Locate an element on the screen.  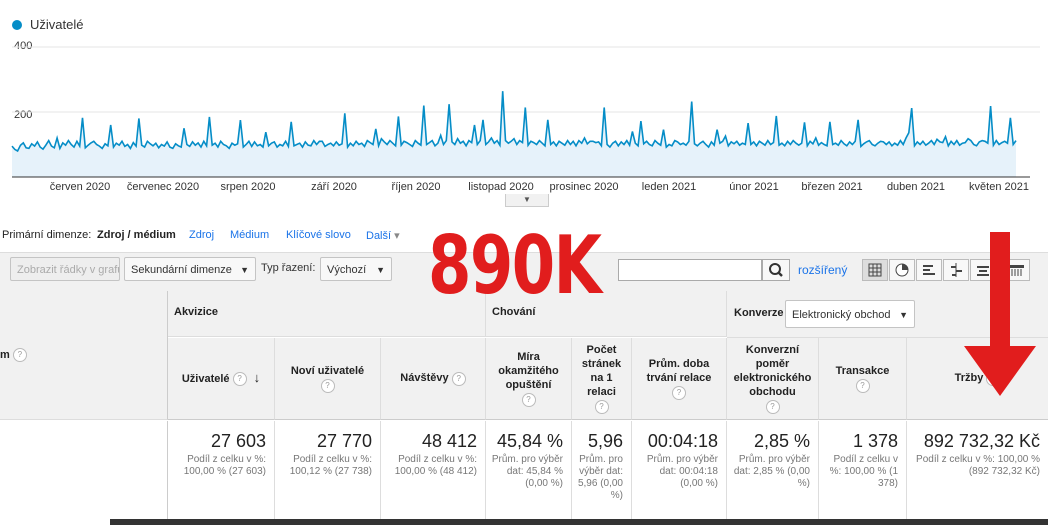
view-comparison-button is located at coordinates (956, 270).